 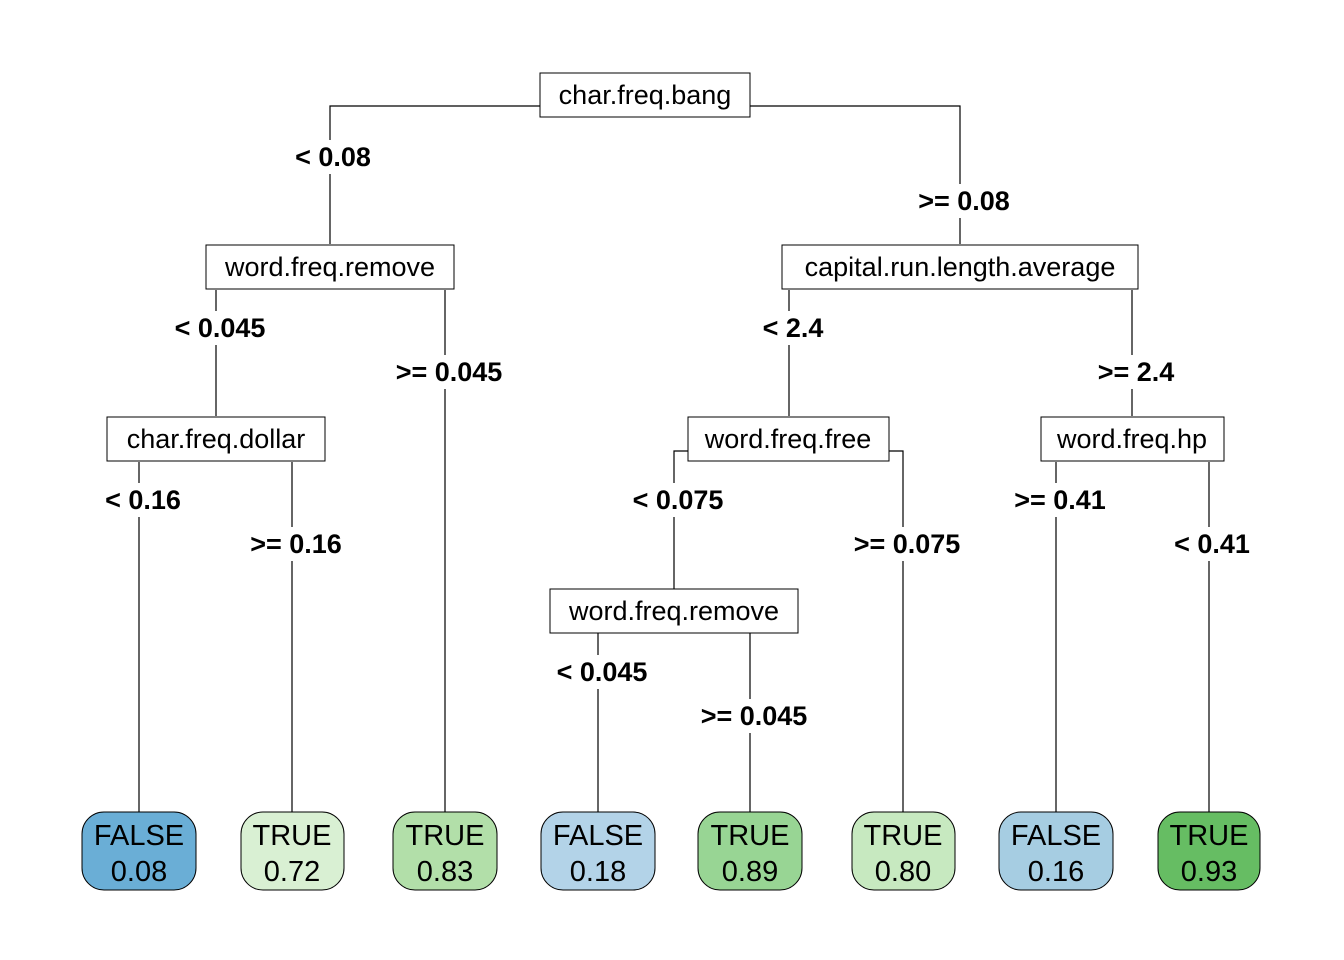 I want to click on node-ll: char.freq.dollar, so click(x=216, y=439).